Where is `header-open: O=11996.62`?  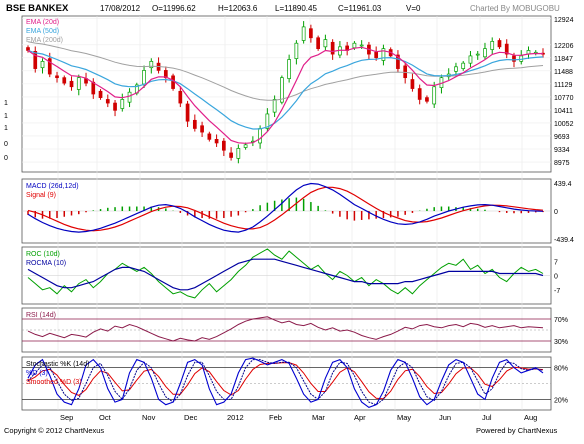 header-open: O=11996.62 is located at coordinates (174, 8).